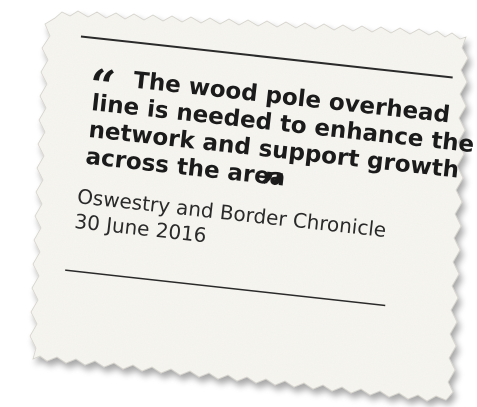 This screenshot has width=477, height=407. What do you see at coordinates (225, 288) in the screenshot?
I see `bottom-divider` at bounding box center [225, 288].